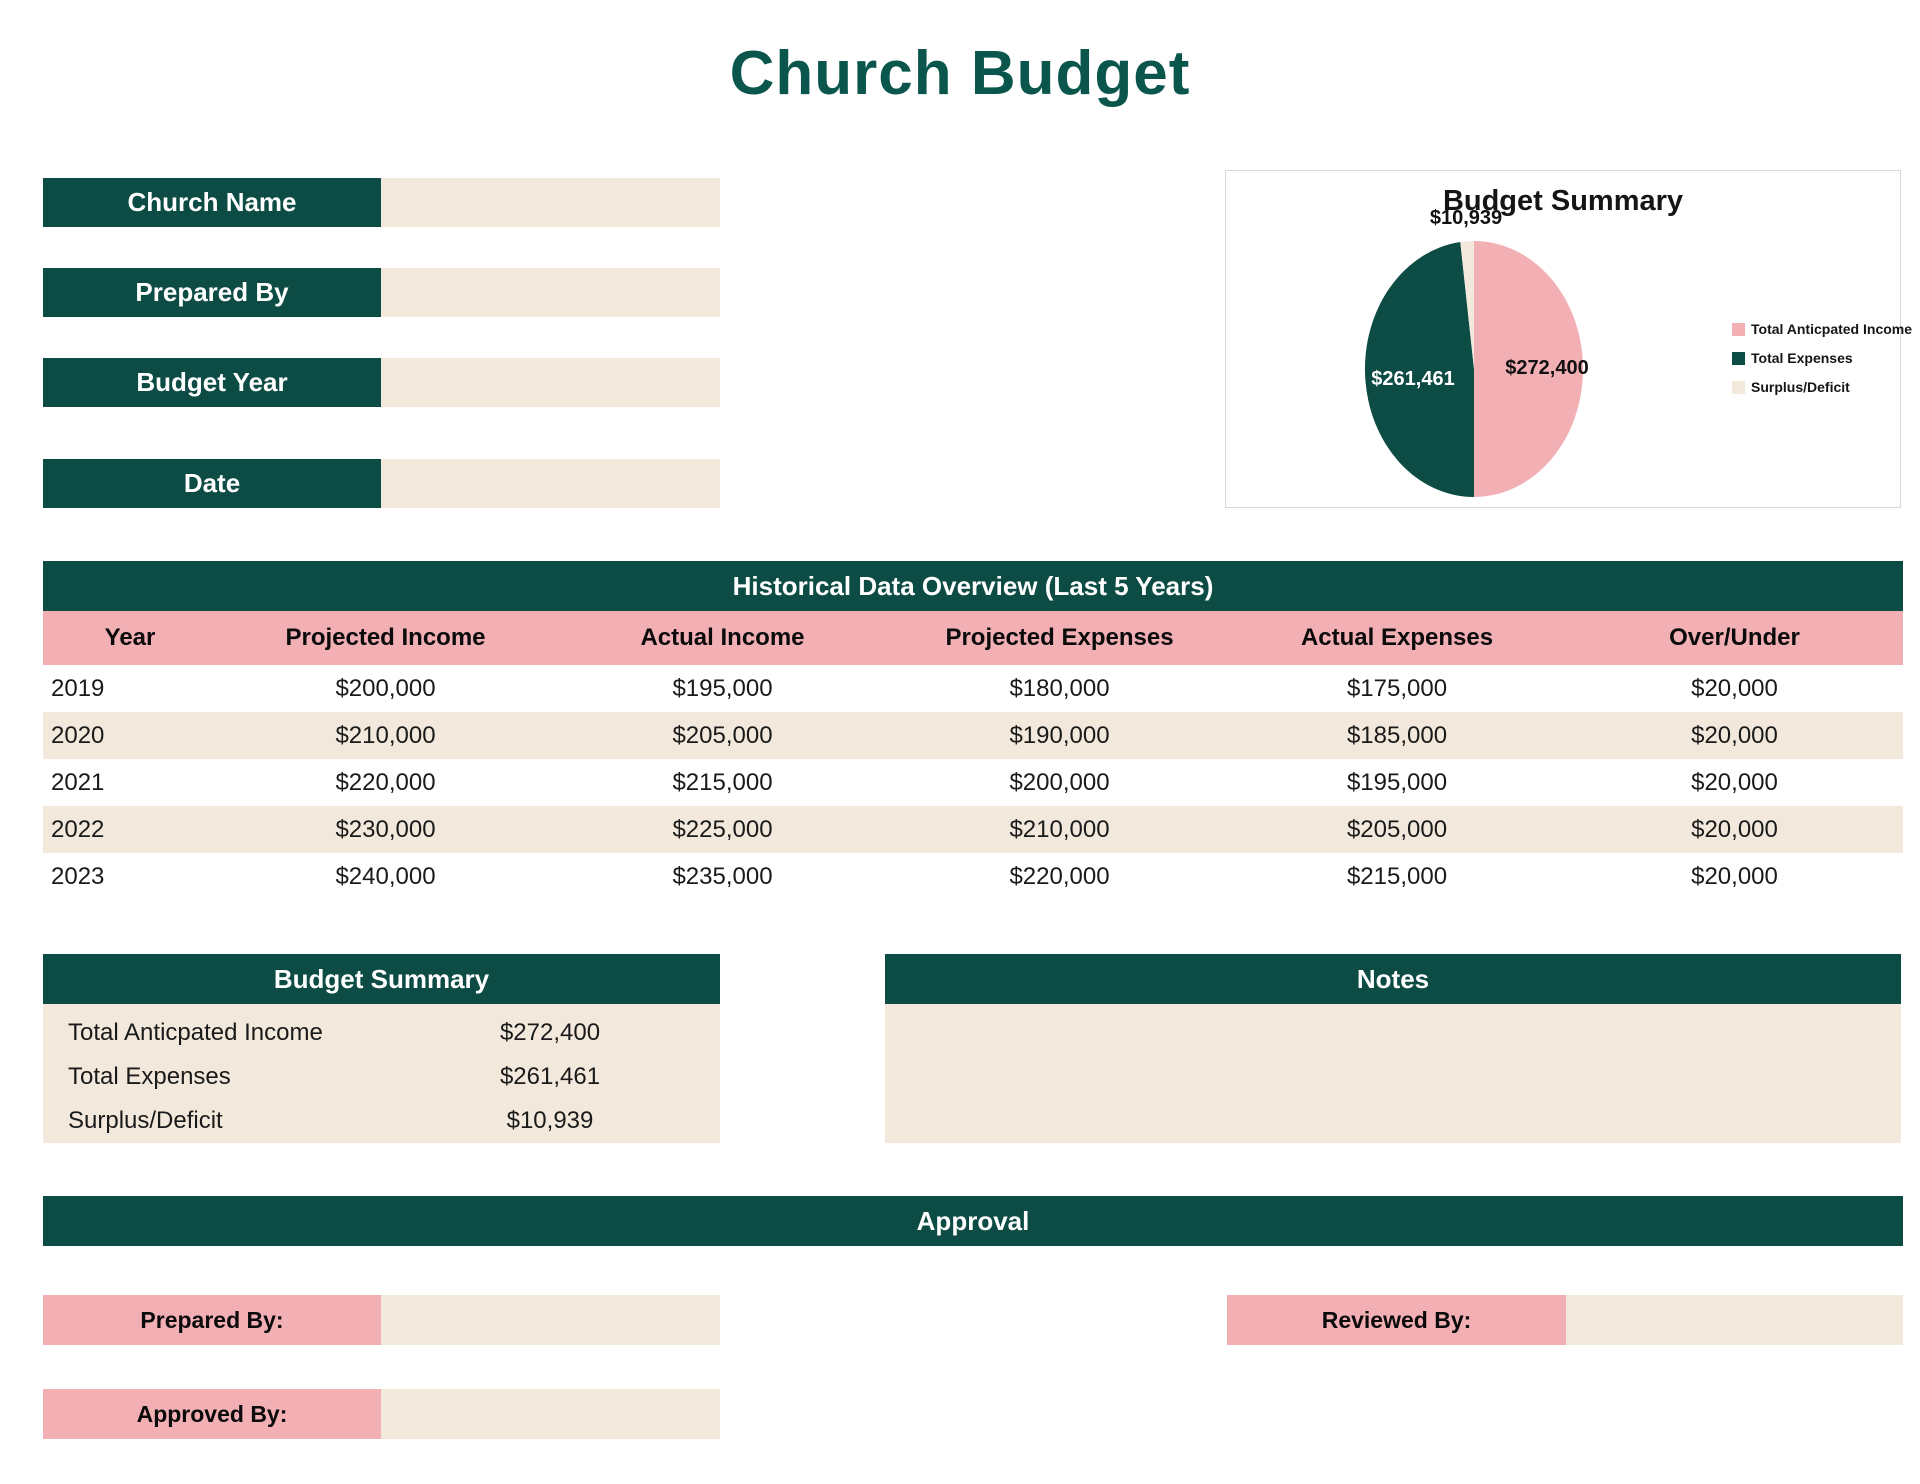 The image size is (1920, 1484). I want to click on pie-label-surplus: $10,939, so click(1466, 218).